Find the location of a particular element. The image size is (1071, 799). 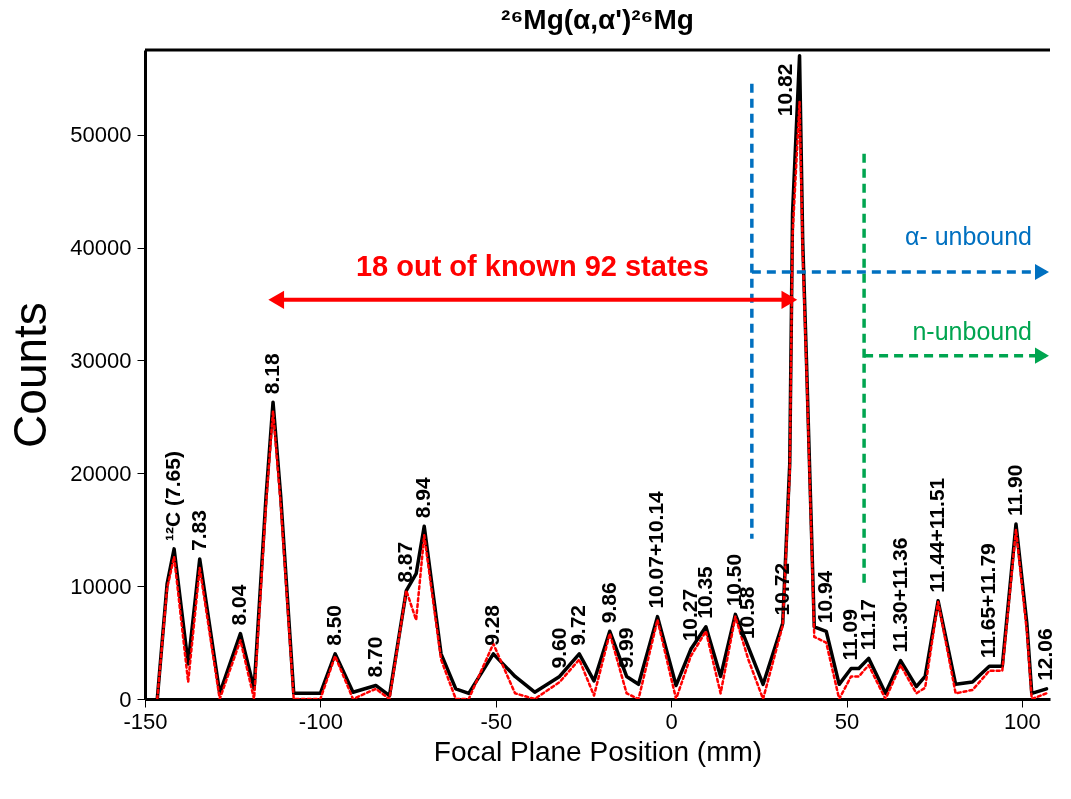

ref-line-label: α- unbound is located at coordinates (968, 235).